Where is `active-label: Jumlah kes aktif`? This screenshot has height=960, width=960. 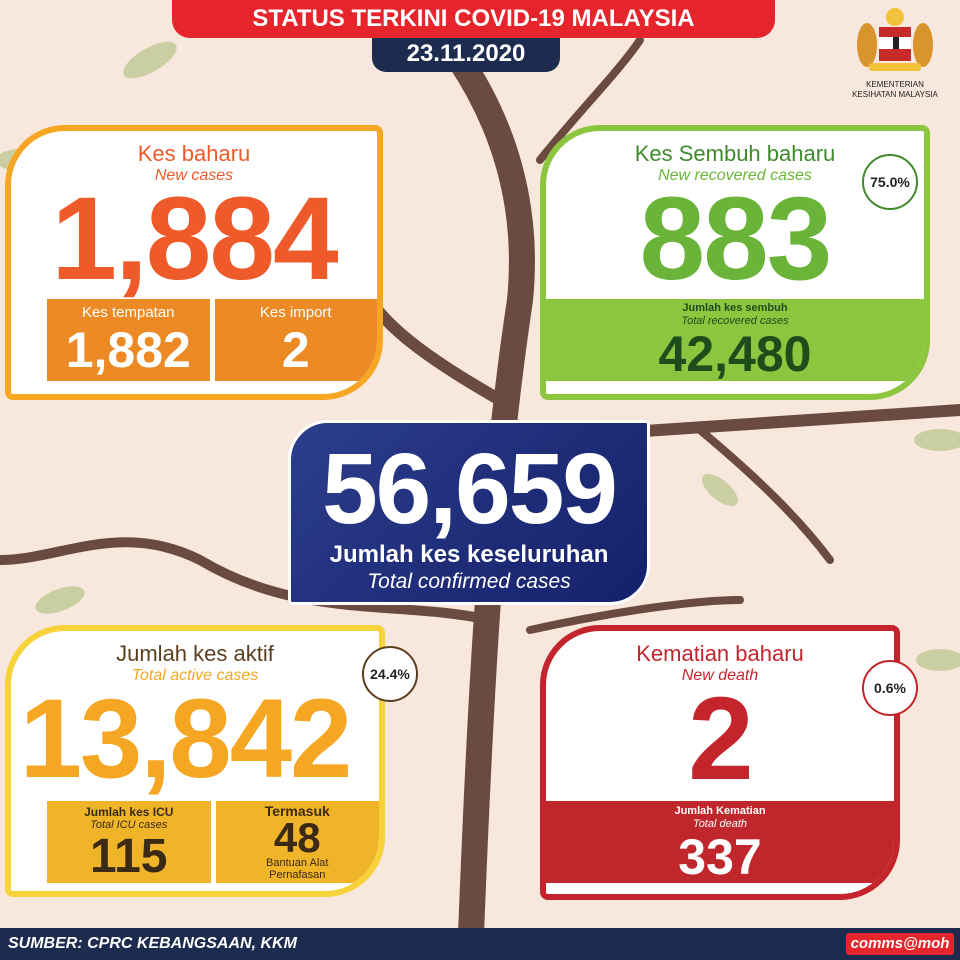 active-label: Jumlah kes aktif is located at coordinates (195, 653).